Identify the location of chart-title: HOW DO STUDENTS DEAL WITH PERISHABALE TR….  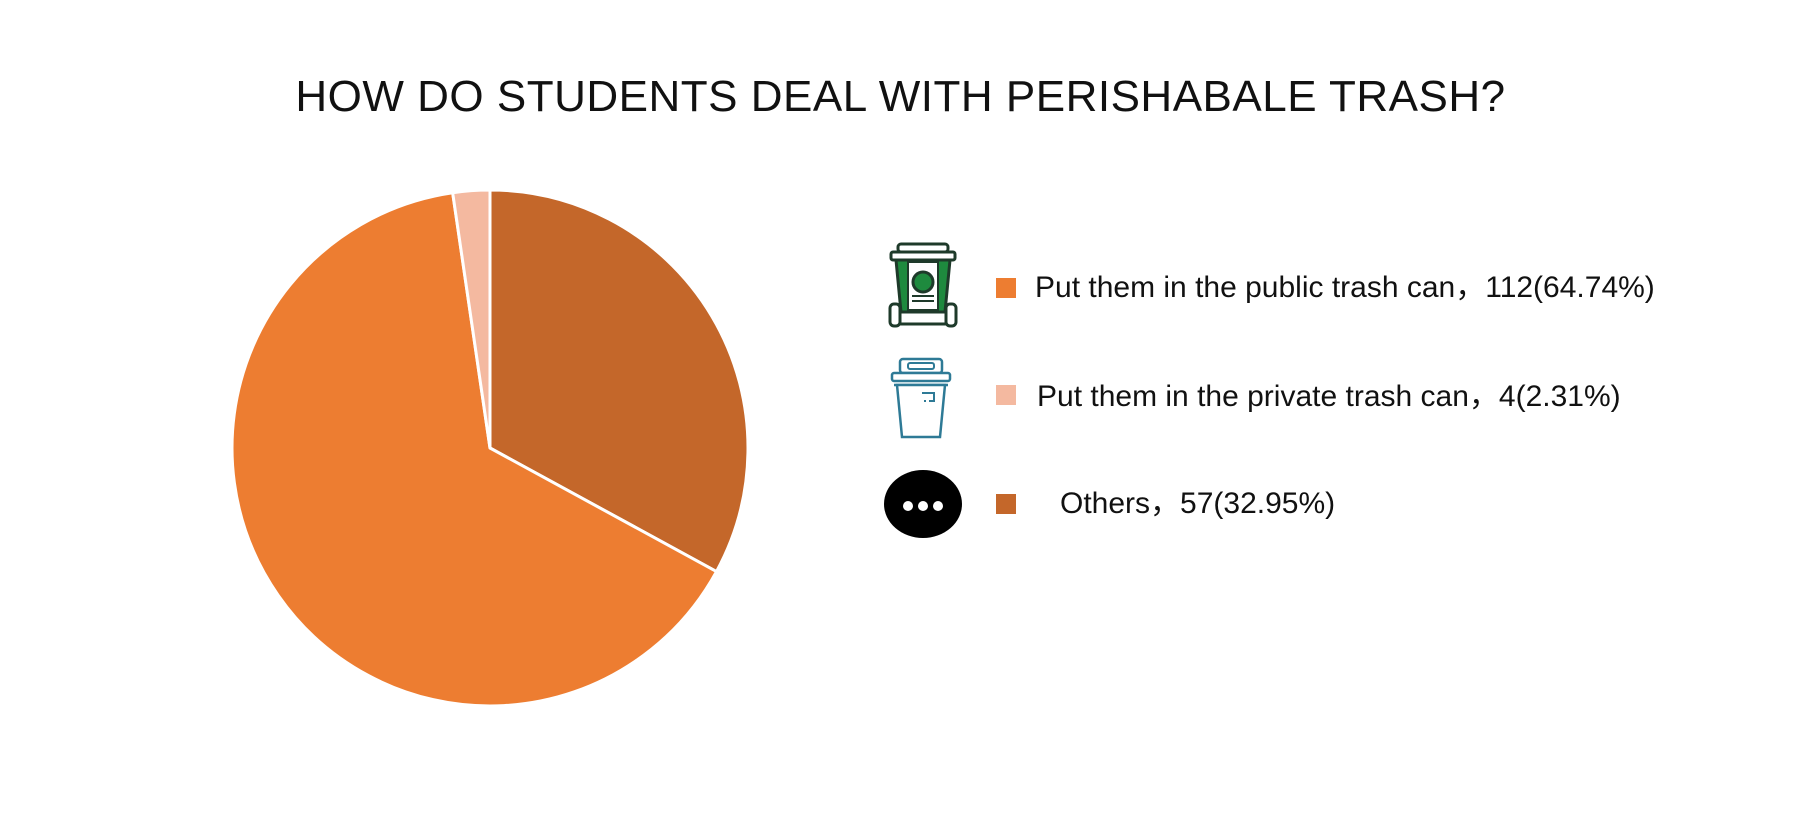
(900, 96).